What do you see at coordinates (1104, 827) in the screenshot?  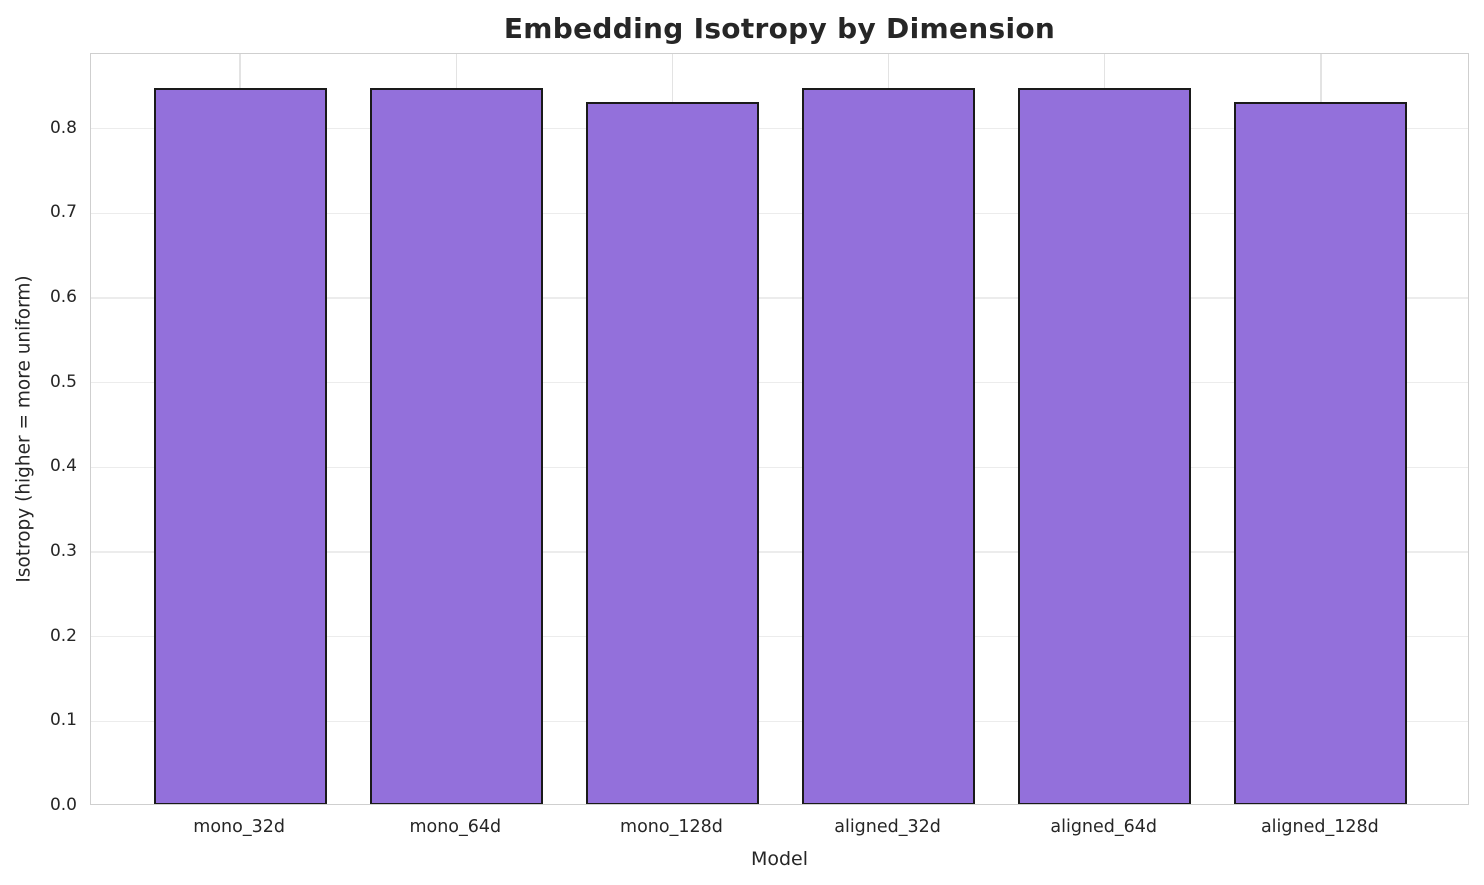 I see `x-tick-label-aligned_64d: aligned_64d` at bounding box center [1104, 827].